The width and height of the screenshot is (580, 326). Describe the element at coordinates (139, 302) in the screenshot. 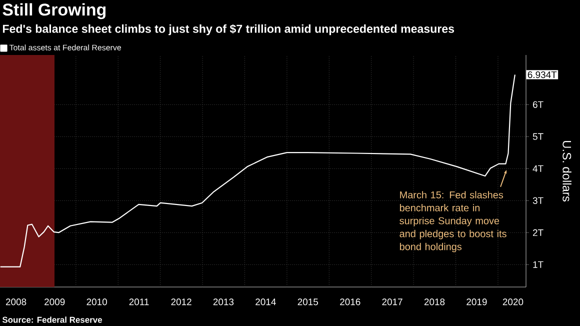

I see `x-tick-label: 2011` at that location.